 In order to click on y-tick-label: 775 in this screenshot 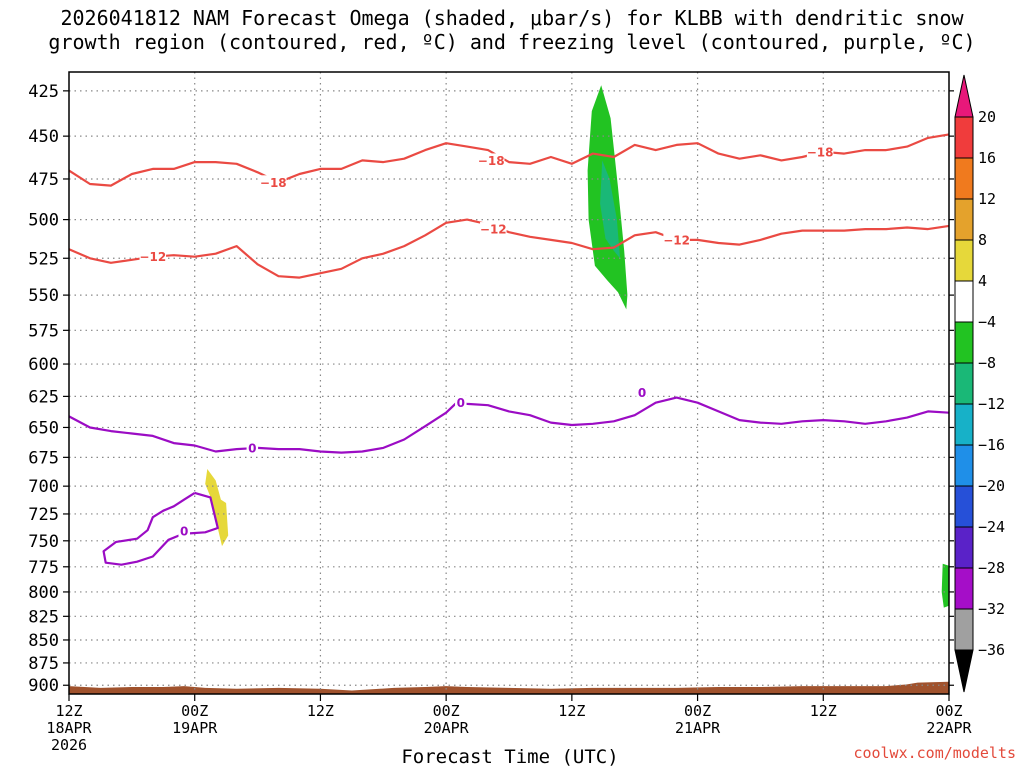, I will do `click(43, 568)`.